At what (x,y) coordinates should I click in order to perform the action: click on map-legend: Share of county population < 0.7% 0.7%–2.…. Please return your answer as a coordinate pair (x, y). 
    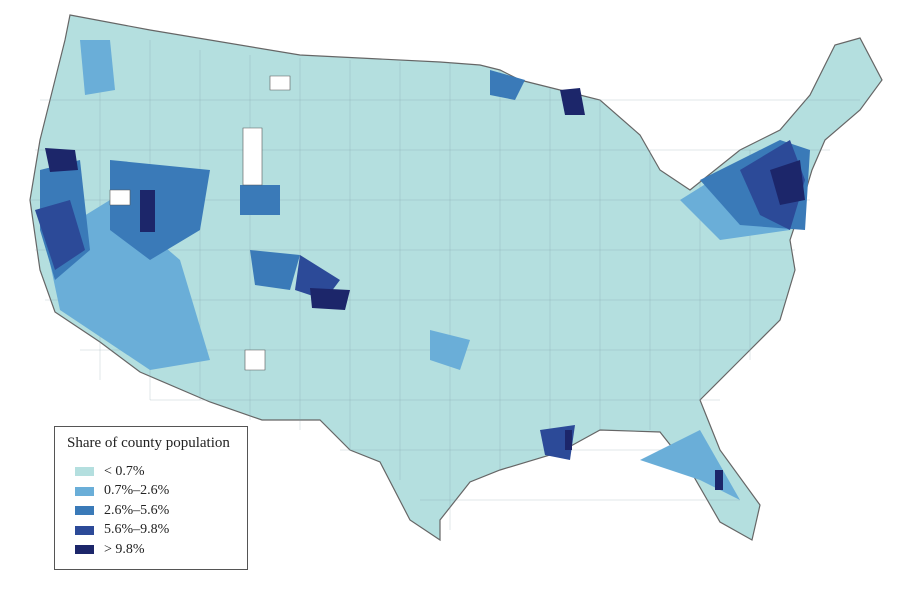
    Looking at the image, I should click on (151, 498).